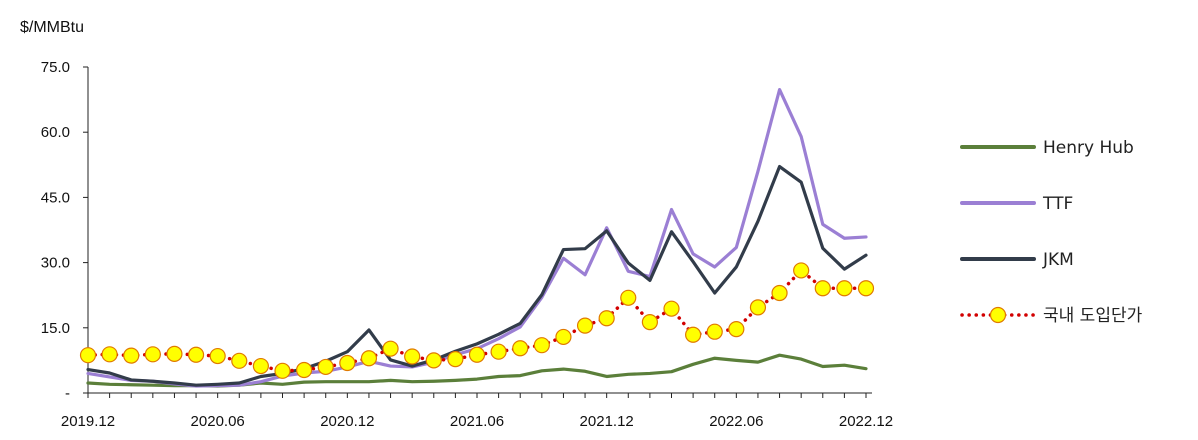 This screenshot has width=1198, height=440. Describe the element at coordinates (1058, 260) in the screenshot. I see `legend-label-jkm: JKM` at that location.